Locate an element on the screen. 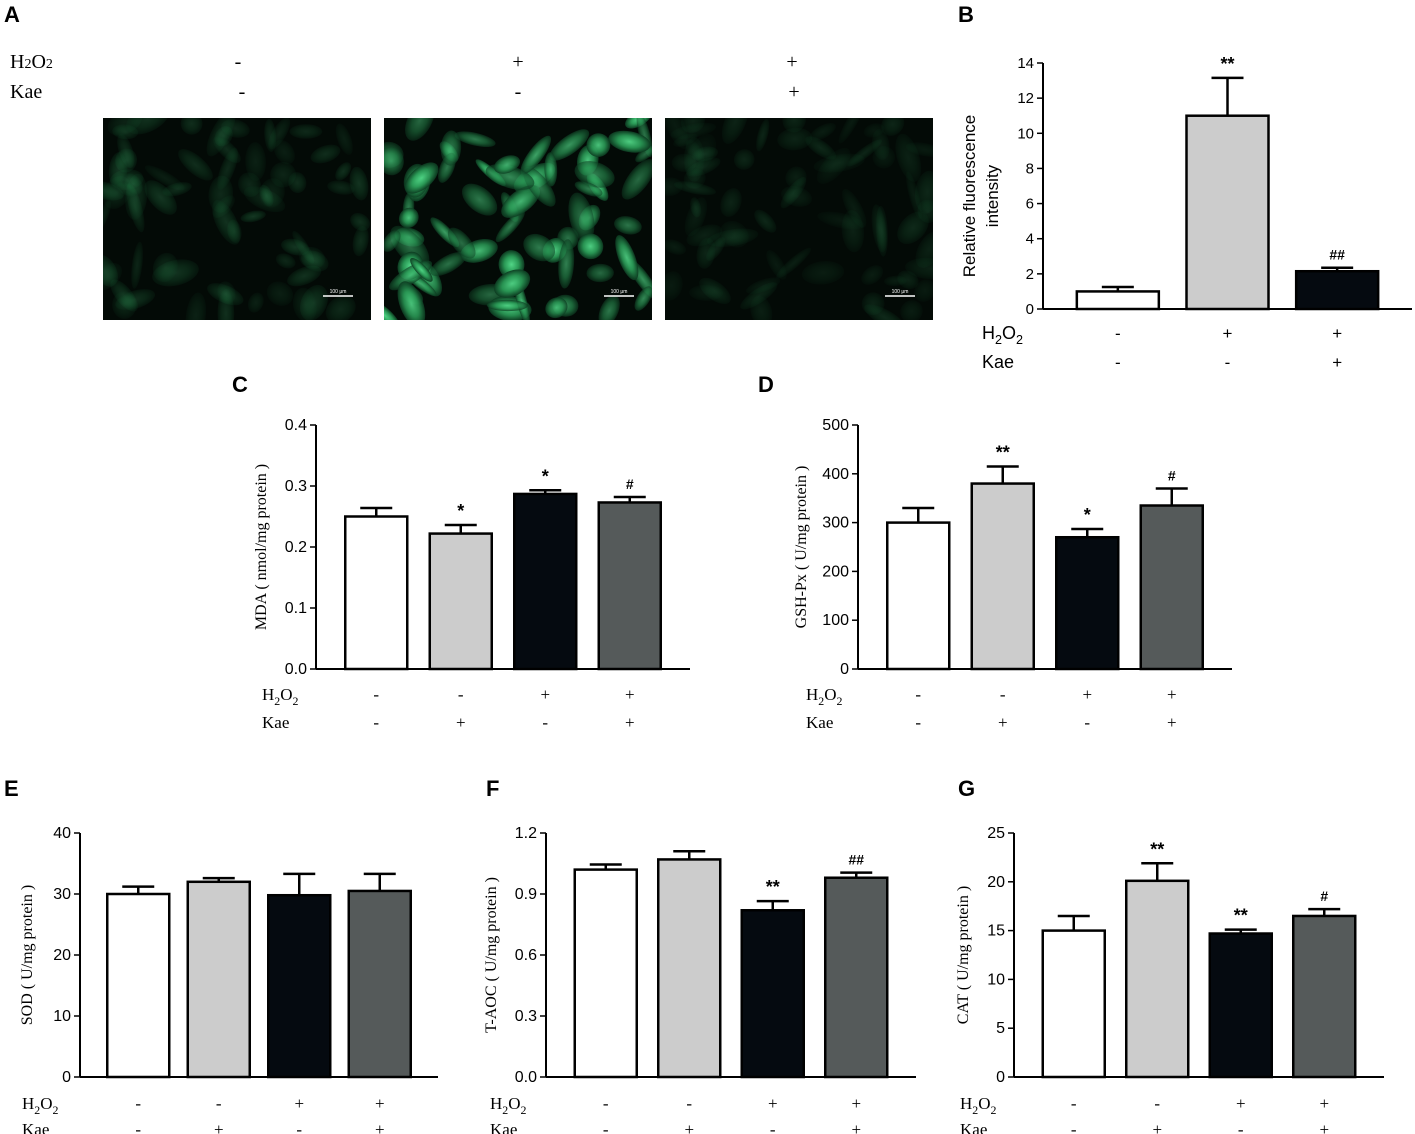 Image resolution: width=1415 pixels, height=1134 pixels. microscopy-image-3: 100 μm is located at coordinates (799, 219).